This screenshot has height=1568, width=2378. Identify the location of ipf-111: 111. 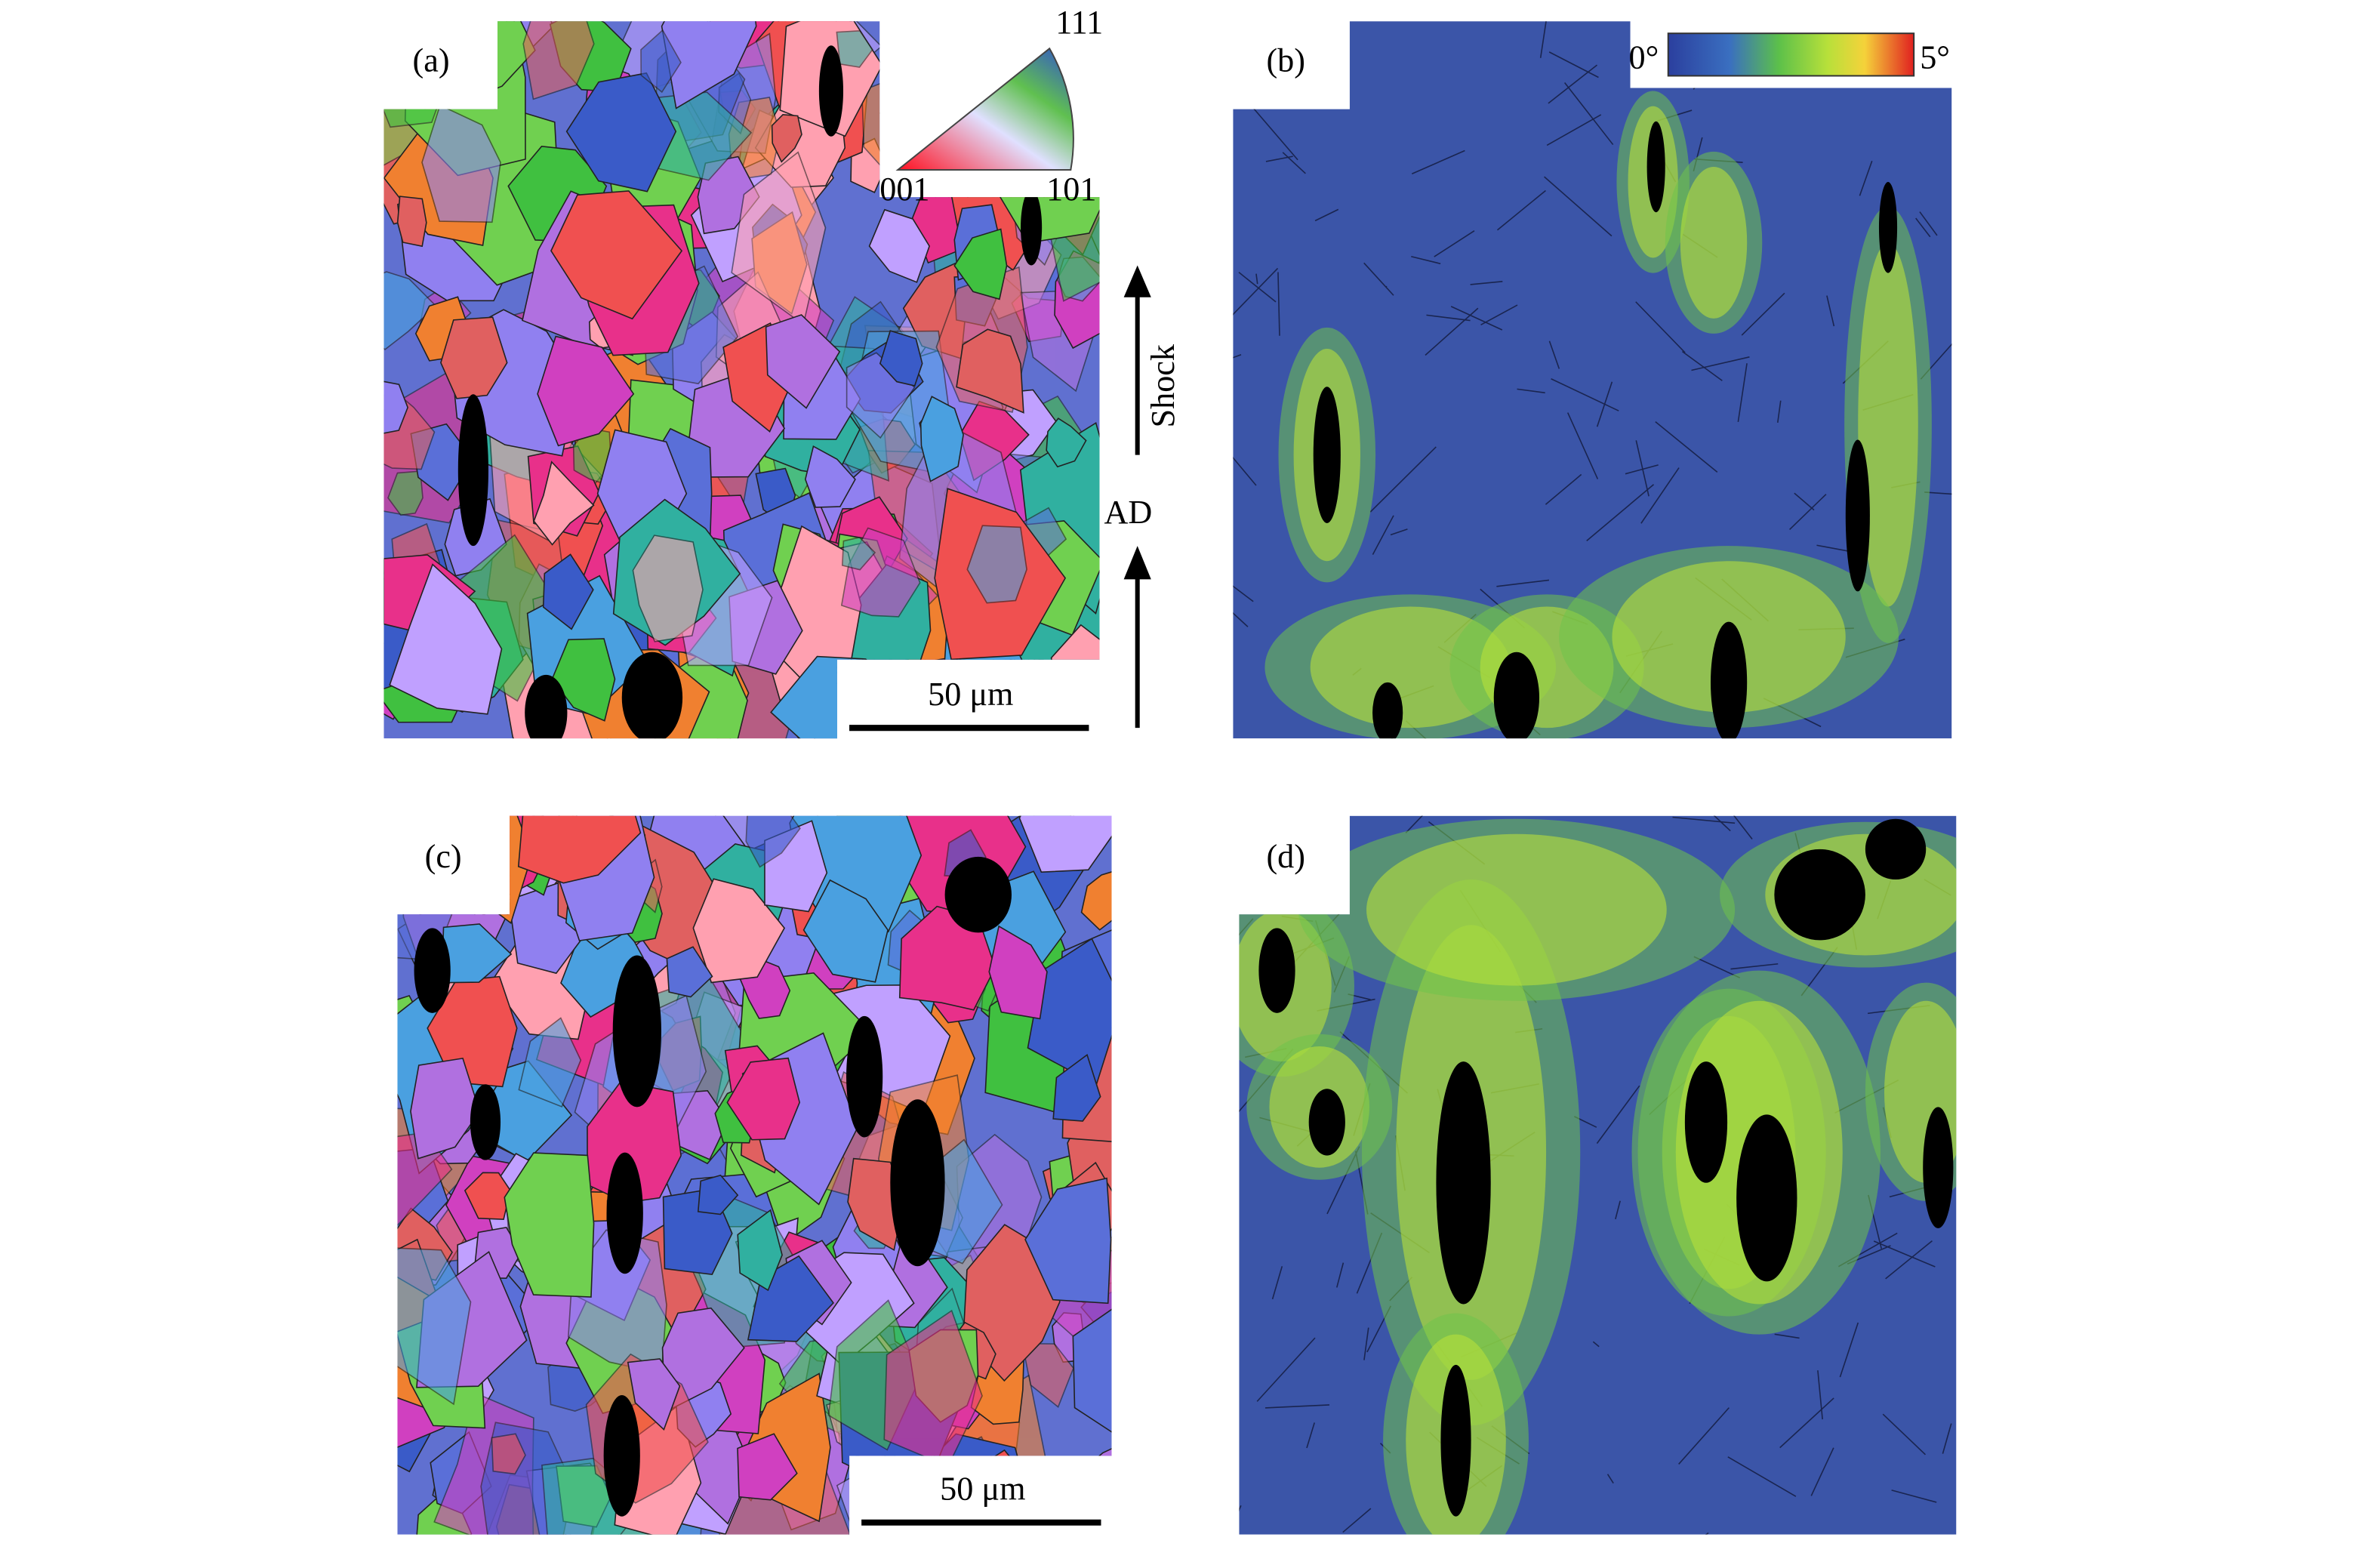
(1079, 22).